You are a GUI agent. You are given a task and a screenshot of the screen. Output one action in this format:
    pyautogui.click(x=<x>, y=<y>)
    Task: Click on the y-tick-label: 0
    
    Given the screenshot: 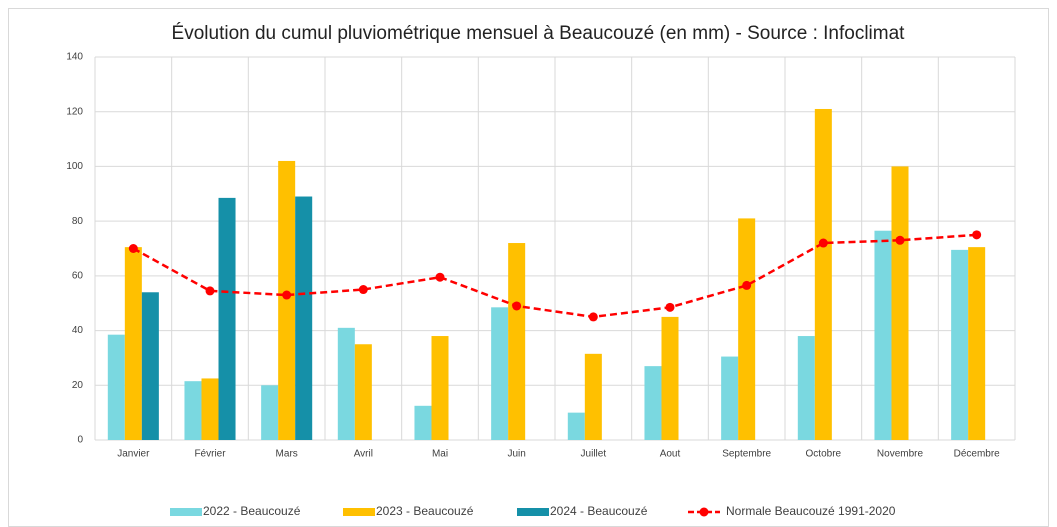 What is the action you would take?
    pyautogui.click(x=80, y=440)
    